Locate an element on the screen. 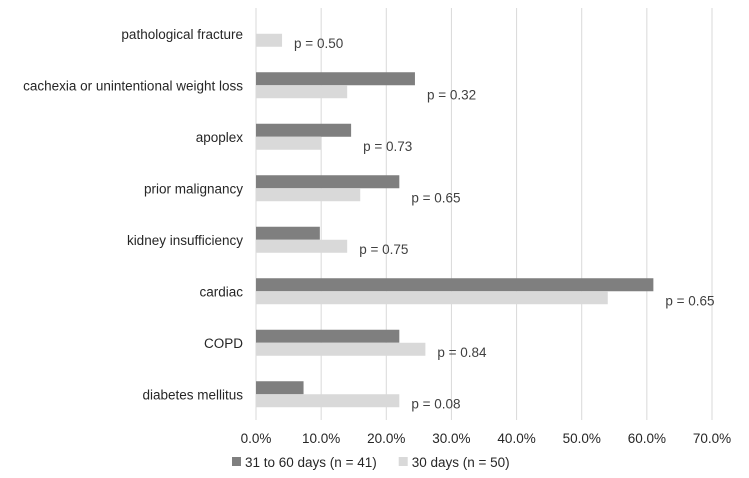 This screenshot has width=749, height=478. category-label: pathological fracture is located at coordinates (182, 34).